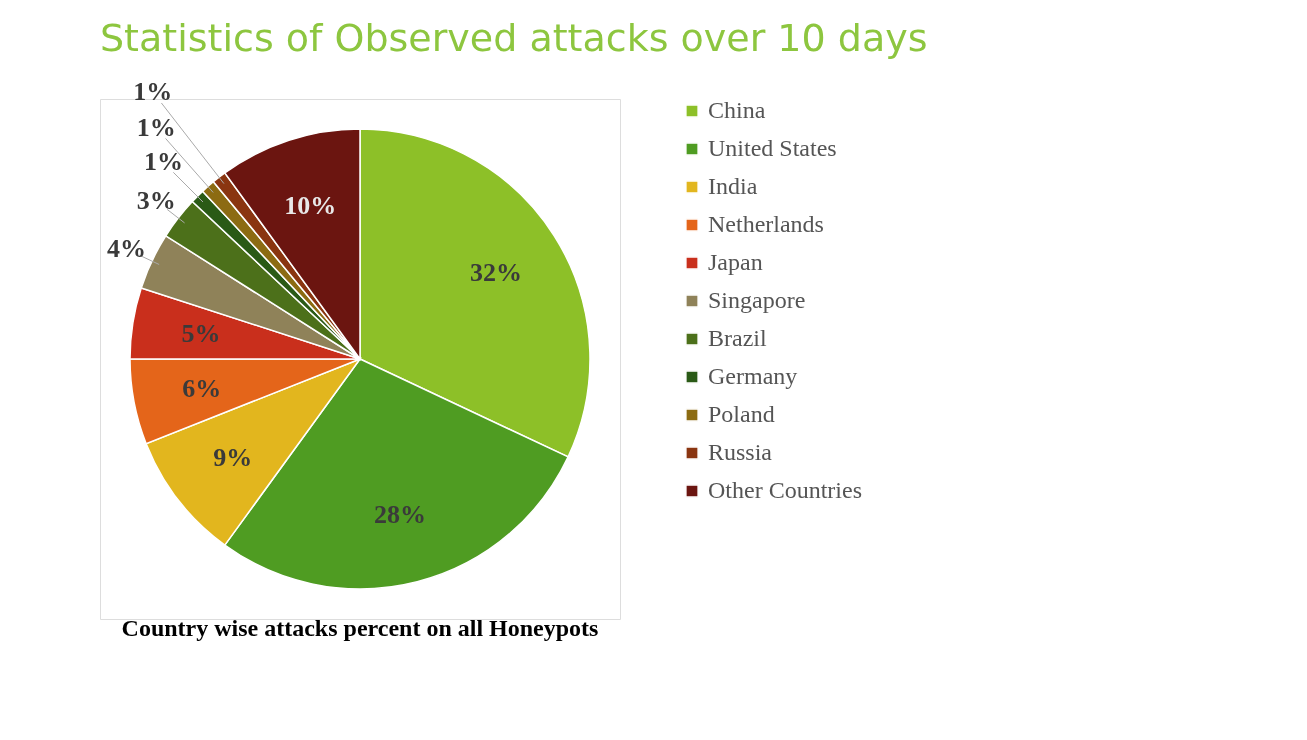 Image resolution: width=1307 pixels, height=740 pixels. I want to click on legend-label: Other Countries, so click(785, 490).